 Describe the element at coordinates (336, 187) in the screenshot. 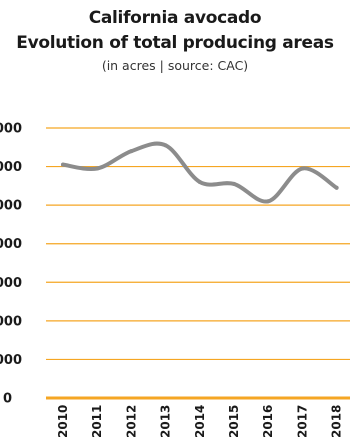

I see `data-point-2018` at that location.